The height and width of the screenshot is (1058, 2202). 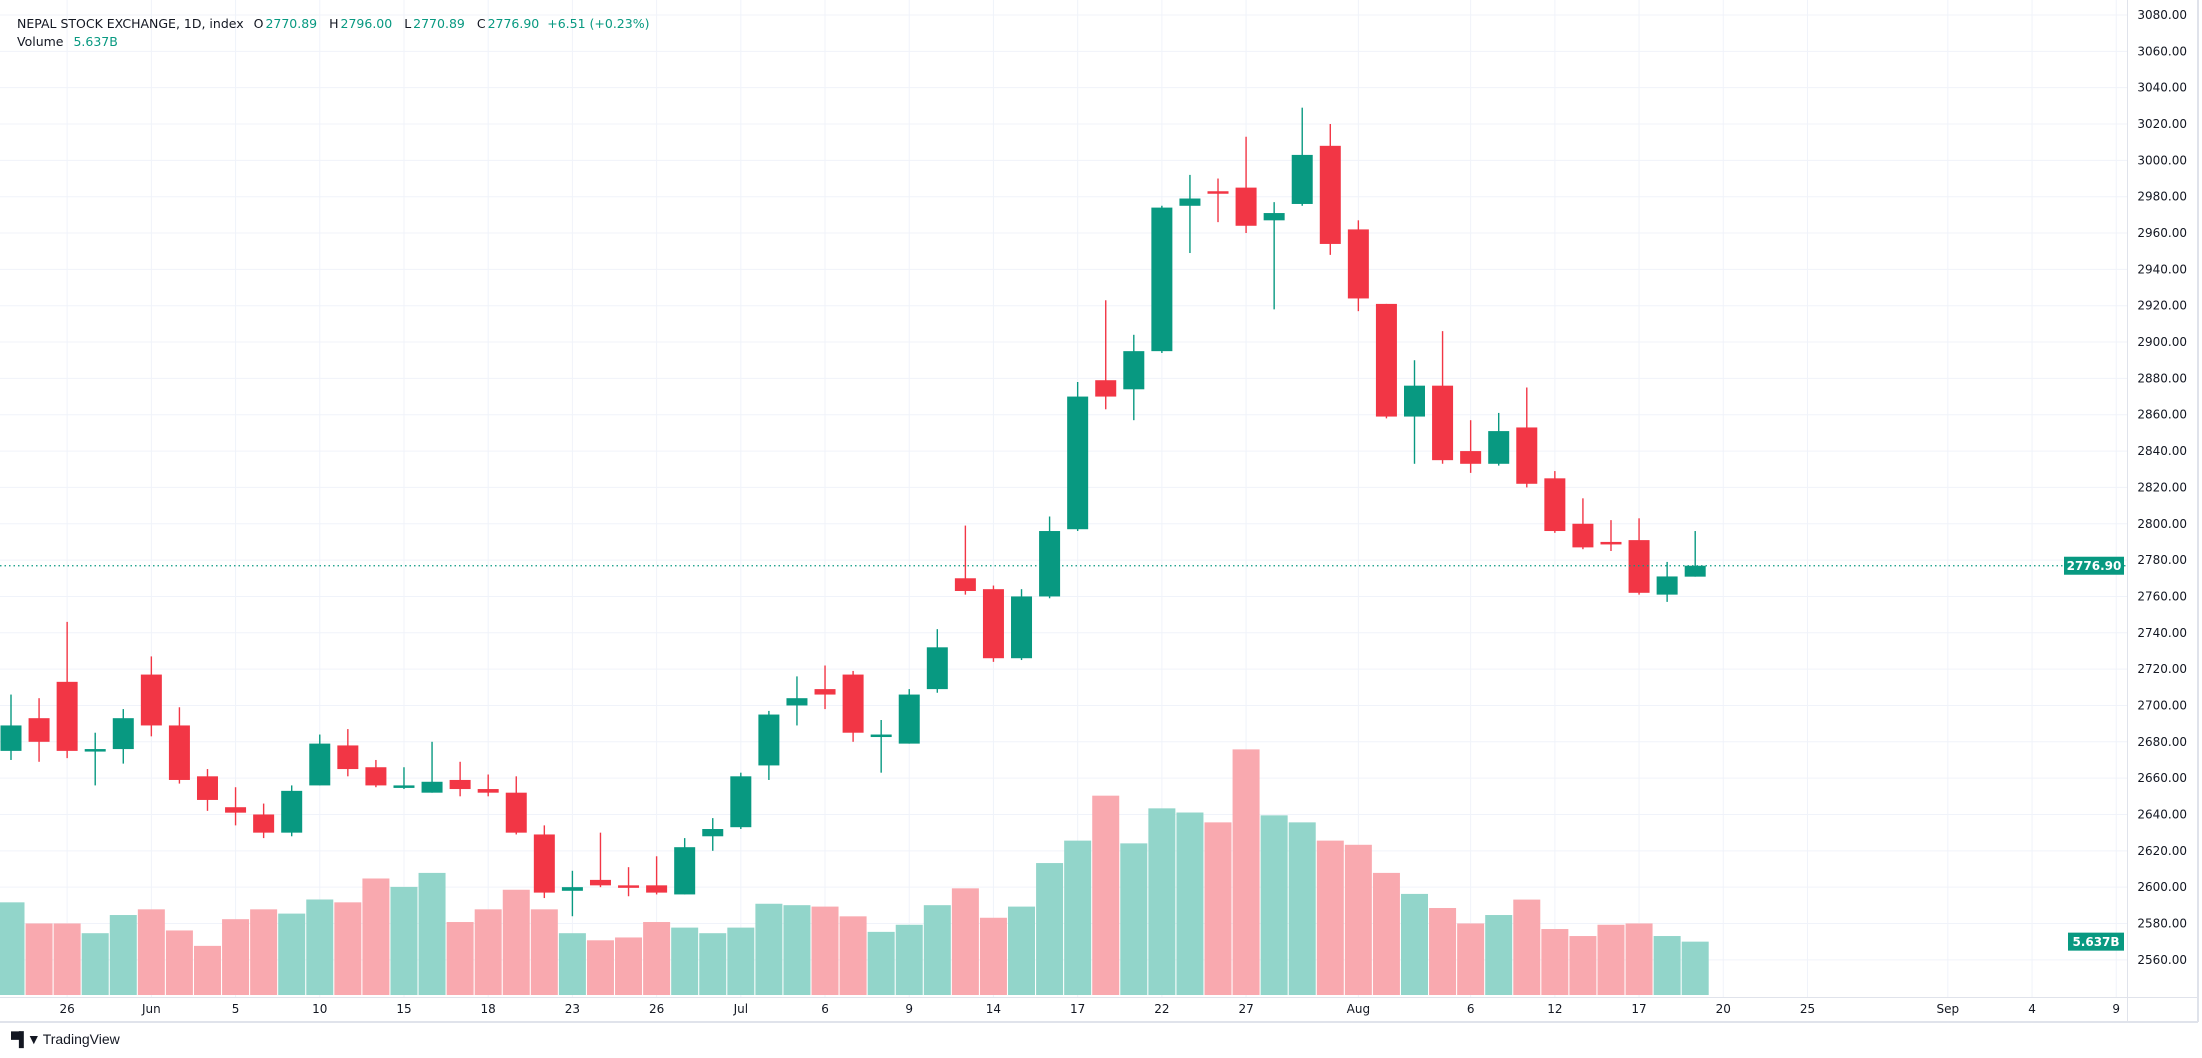 I want to click on high-label: H, so click(x=334, y=23).